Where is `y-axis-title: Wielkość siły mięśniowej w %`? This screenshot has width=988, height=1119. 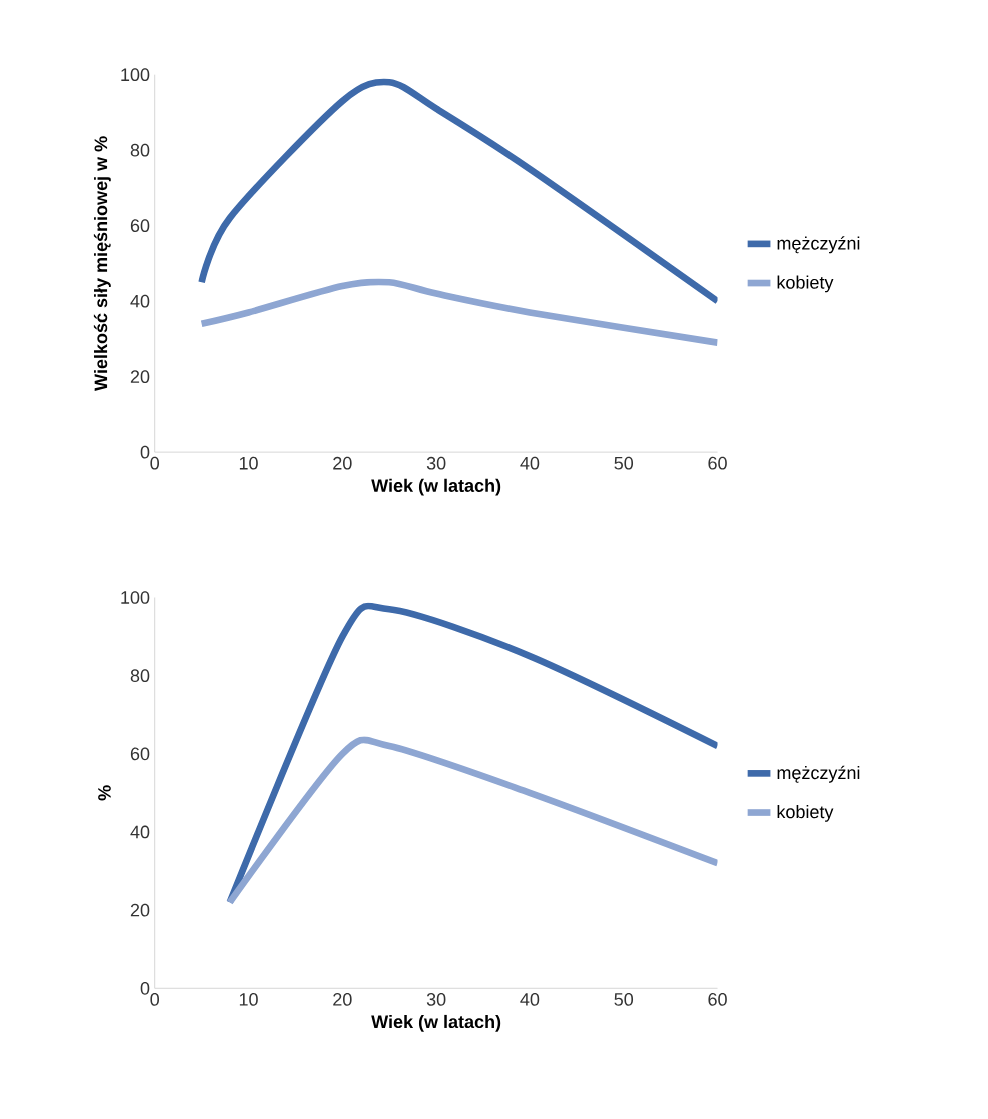 y-axis-title: Wielkość siły mięśniowej w % is located at coordinates (102, 263).